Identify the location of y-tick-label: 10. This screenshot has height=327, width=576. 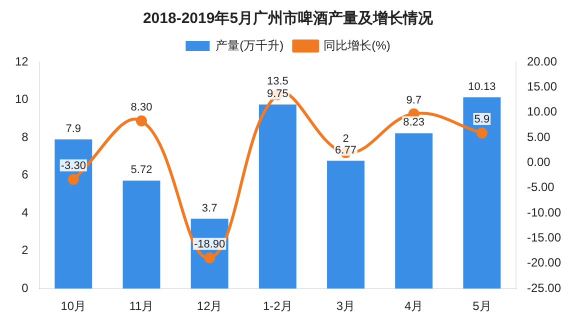
(21, 99).